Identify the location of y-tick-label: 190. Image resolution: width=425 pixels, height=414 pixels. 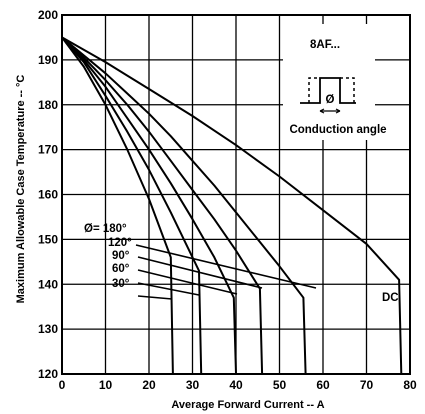
(48, 60).